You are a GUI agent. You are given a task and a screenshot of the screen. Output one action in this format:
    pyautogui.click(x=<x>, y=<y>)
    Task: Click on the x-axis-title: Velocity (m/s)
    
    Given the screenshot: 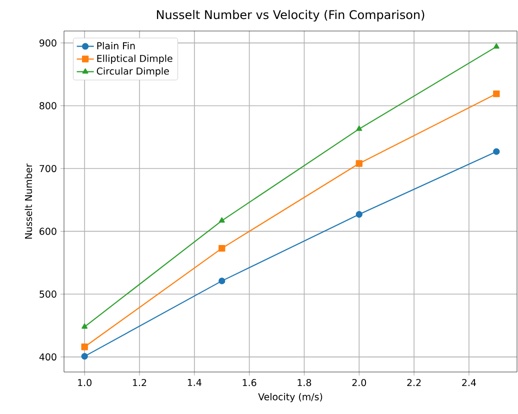 What is the action you would take?
    pyautogui.click(x=290, y=397)
    